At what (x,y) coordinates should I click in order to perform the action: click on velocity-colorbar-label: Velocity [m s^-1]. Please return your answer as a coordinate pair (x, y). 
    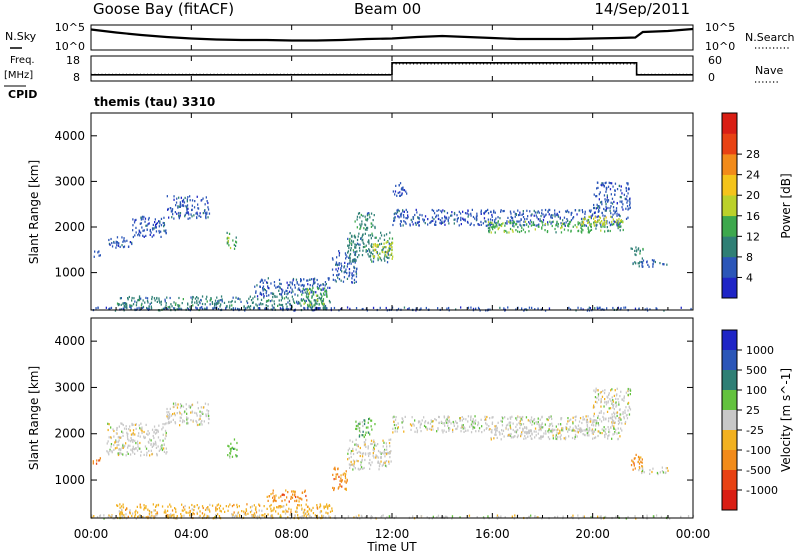
    Looking at the image, I should click on (786, 420).